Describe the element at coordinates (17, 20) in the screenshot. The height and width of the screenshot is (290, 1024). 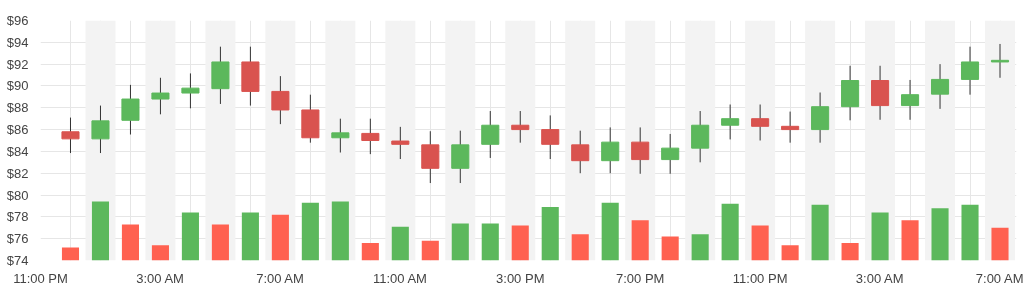
I see `y-tick-label: $96` at that location.